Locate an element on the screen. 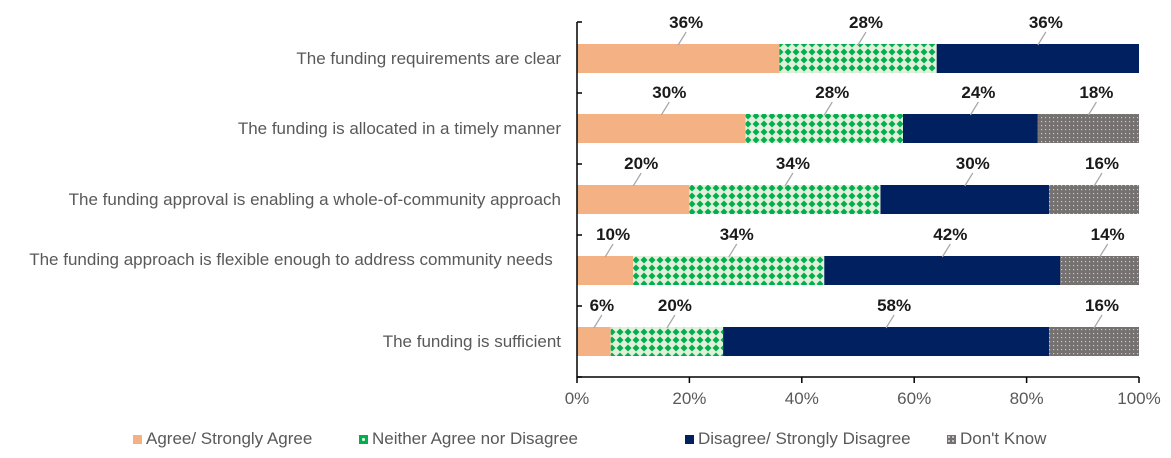  category-label: The funding is sufficient is located at coordinates (471, 341).